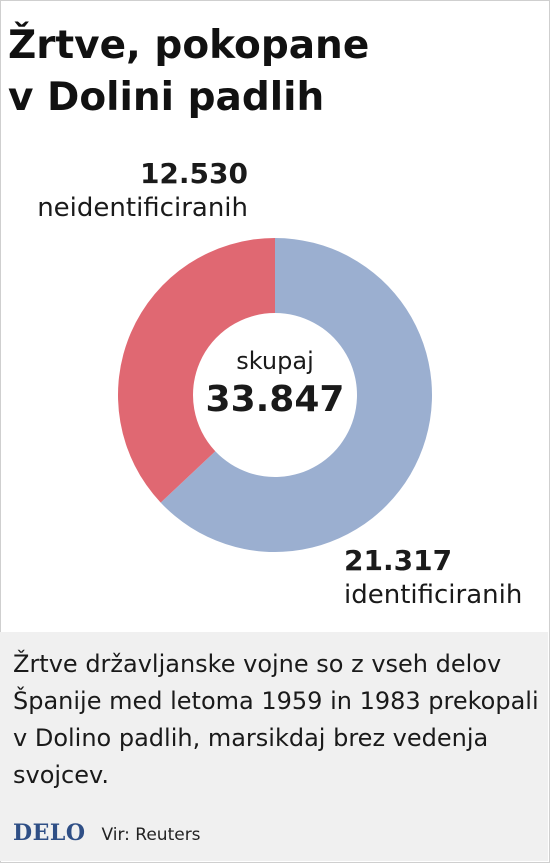 Image resolution: width=550 pixels, height=863 pixels. What do you see at coordinates (127, 191) in the screenshot?
I see `slice-label-unidentified: 12.530 neidentificiranih` at bounding box center [127, 191].